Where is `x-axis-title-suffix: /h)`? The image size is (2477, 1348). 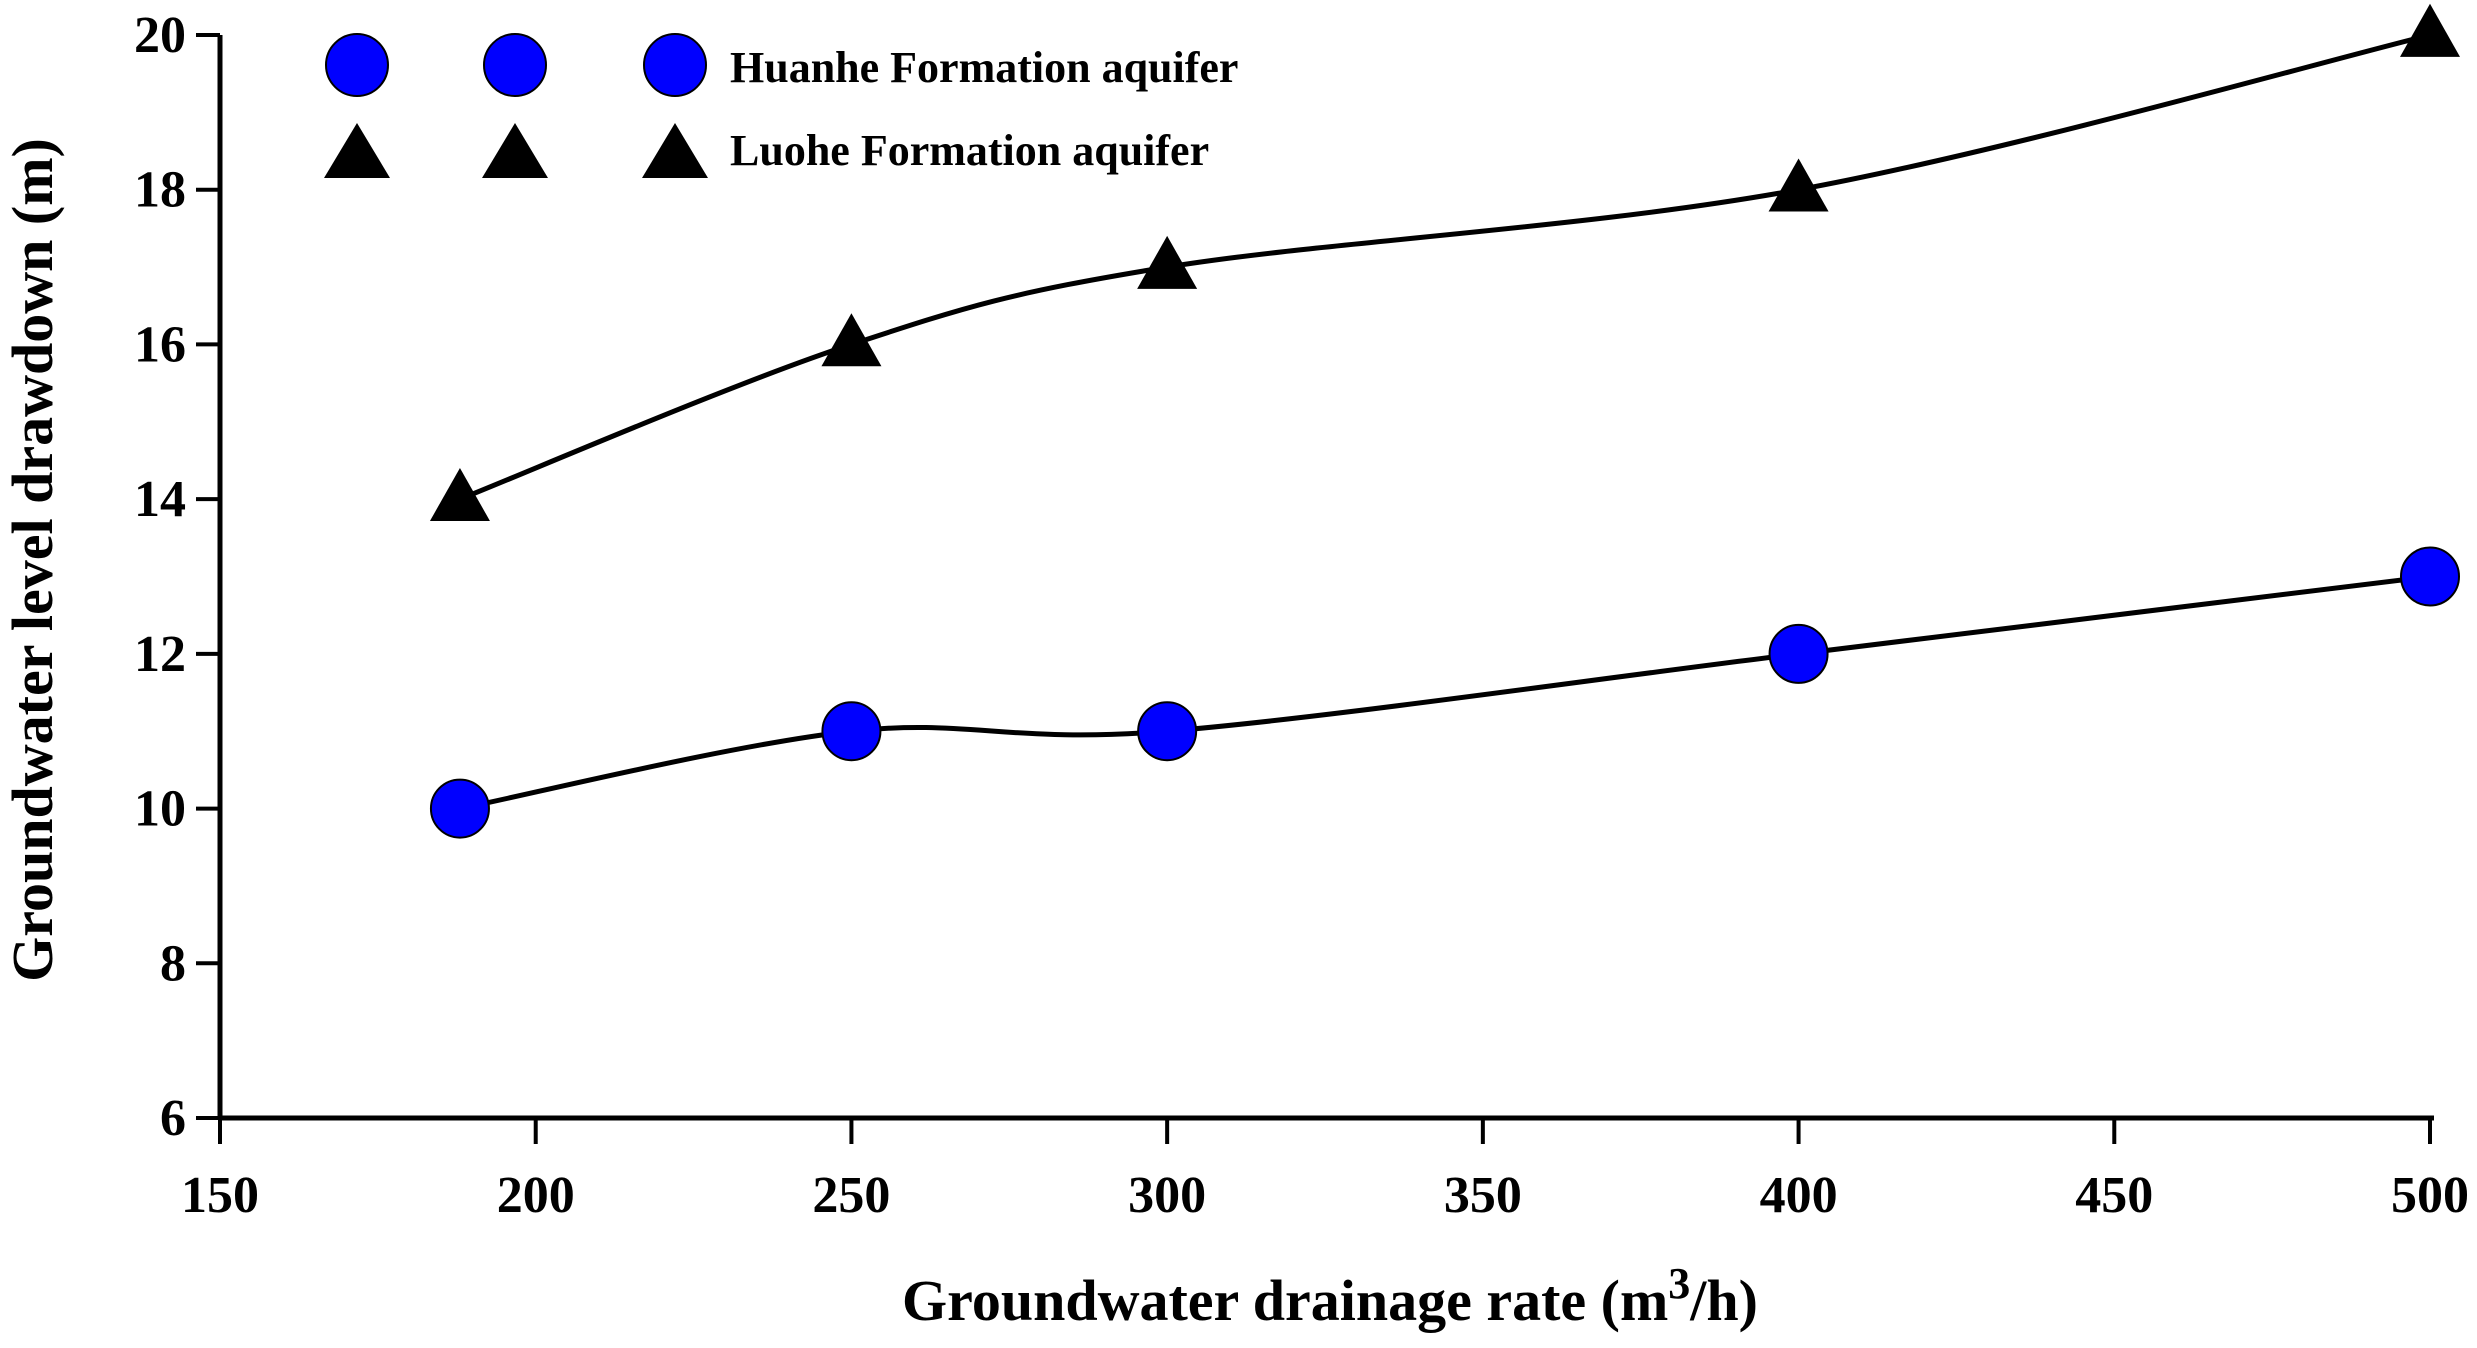 x-axis-title-suffix: /h) is located at coordinates (1723, 1300).